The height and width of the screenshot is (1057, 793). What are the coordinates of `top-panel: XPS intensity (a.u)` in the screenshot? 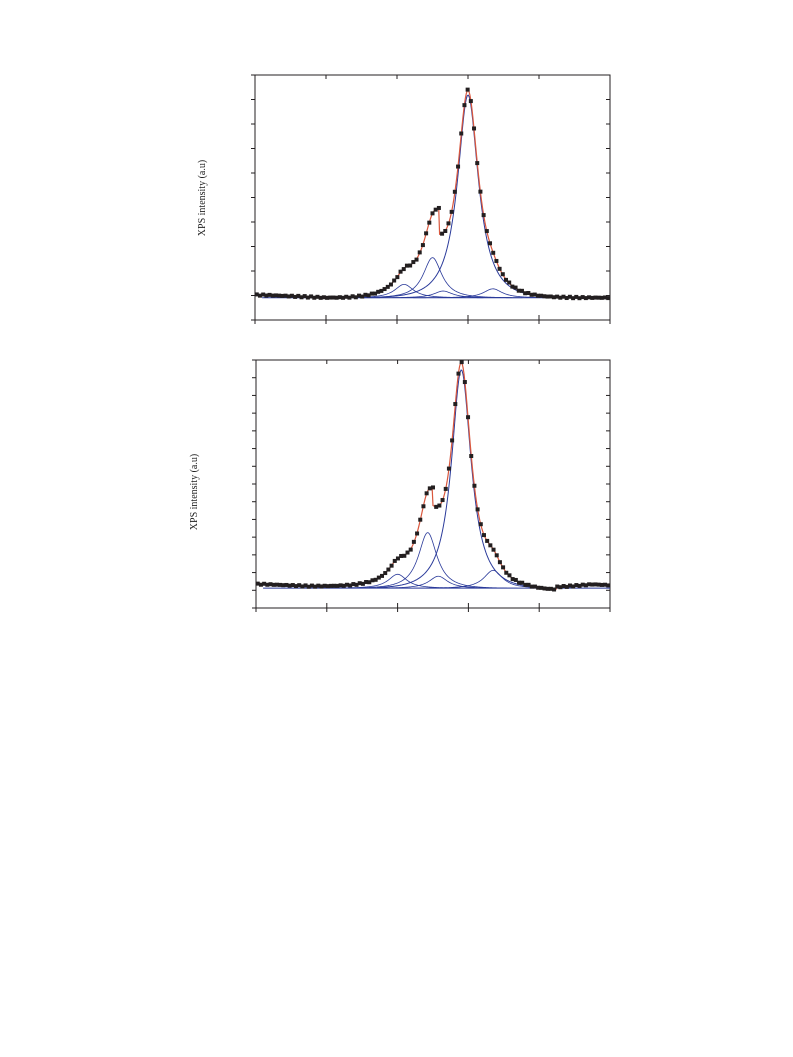 It's located at (404, 199).